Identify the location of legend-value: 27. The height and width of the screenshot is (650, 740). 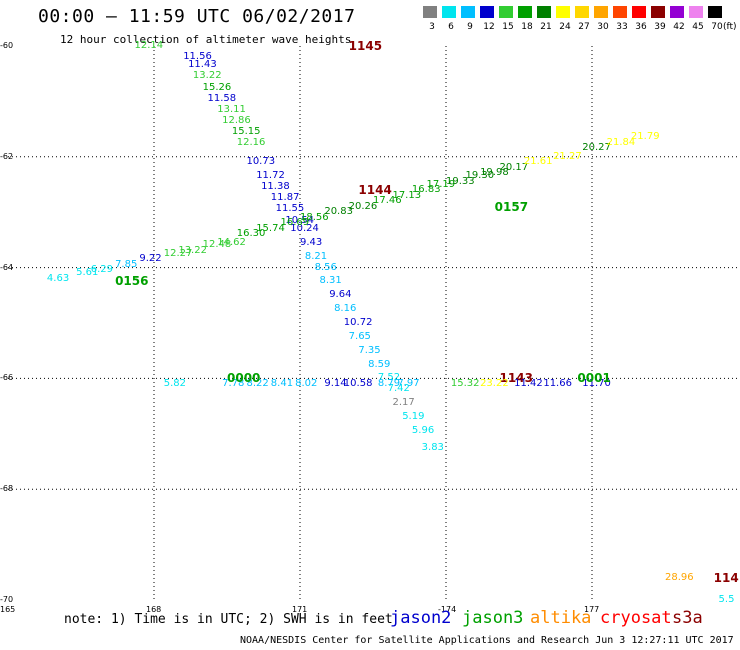
(584, 27).